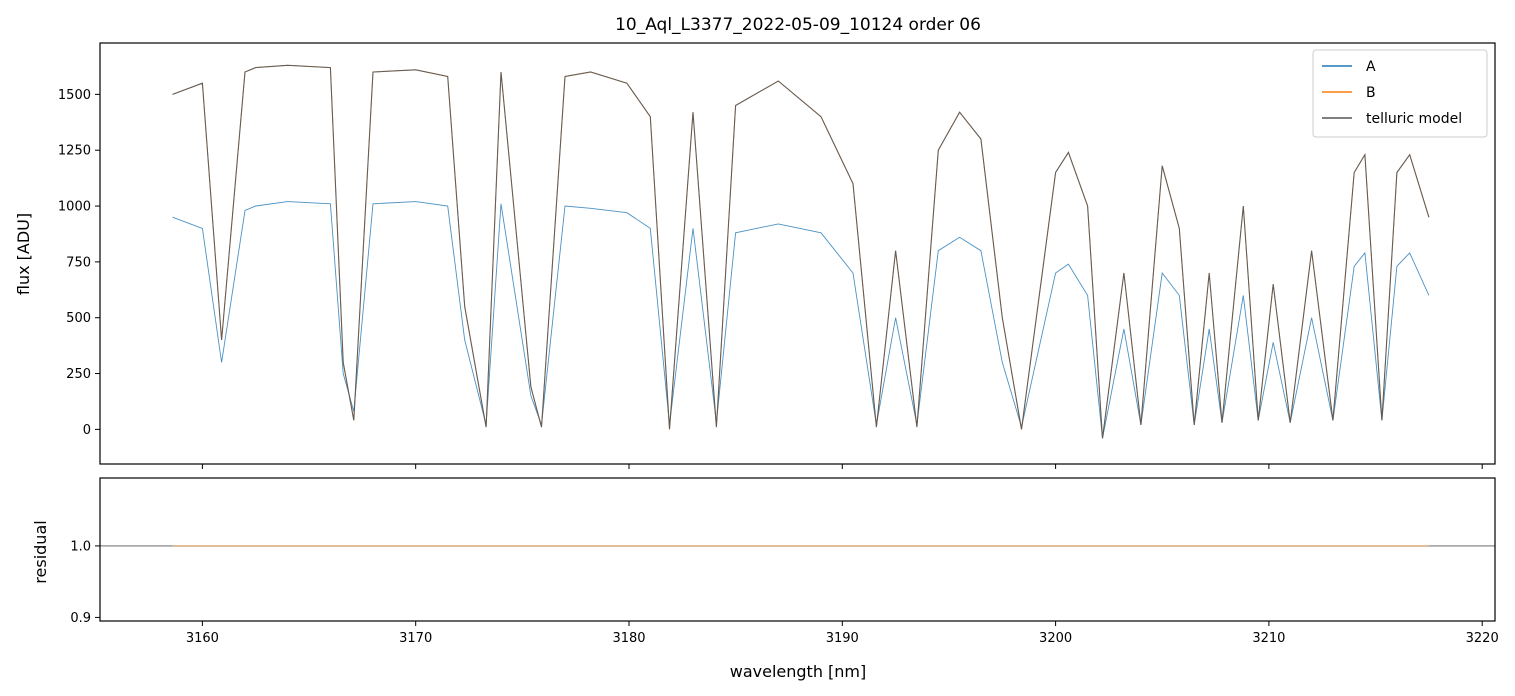 The image size is (1515, 696). I want to click on flux-y-axis-label: flux [ADU], so click(23, 254).